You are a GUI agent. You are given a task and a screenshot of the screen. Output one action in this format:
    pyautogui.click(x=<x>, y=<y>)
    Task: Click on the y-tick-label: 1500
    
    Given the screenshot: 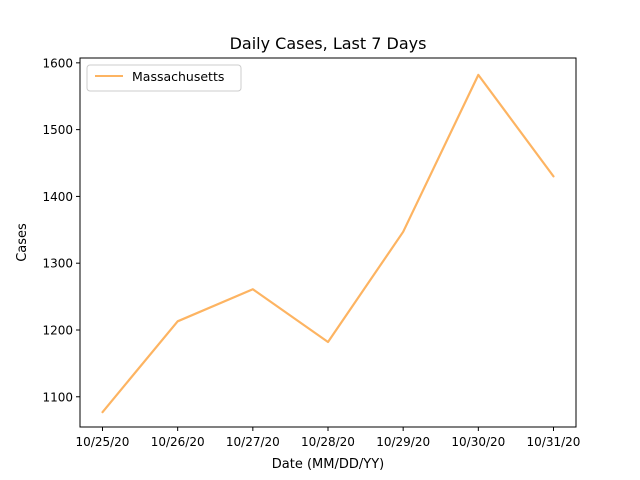 What is the action you would take?
    pyautogui.click(x=57, y=130)
    